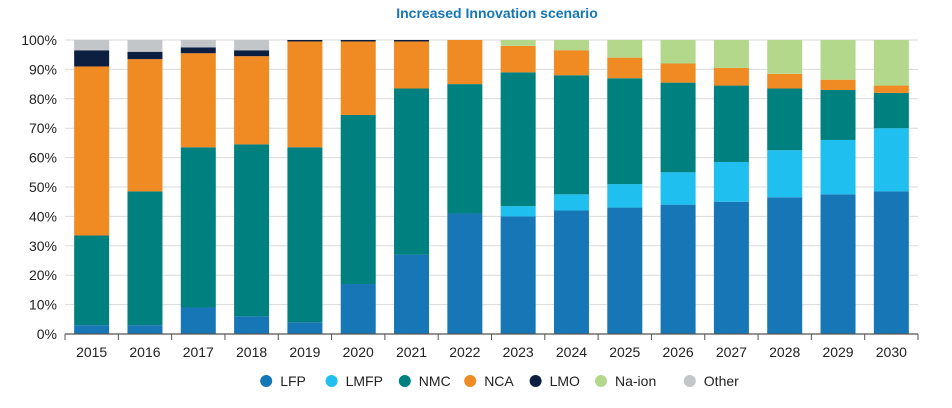 The image size is (952, 408). I want to click on y-tick-label: 20%, so click(43, 275).